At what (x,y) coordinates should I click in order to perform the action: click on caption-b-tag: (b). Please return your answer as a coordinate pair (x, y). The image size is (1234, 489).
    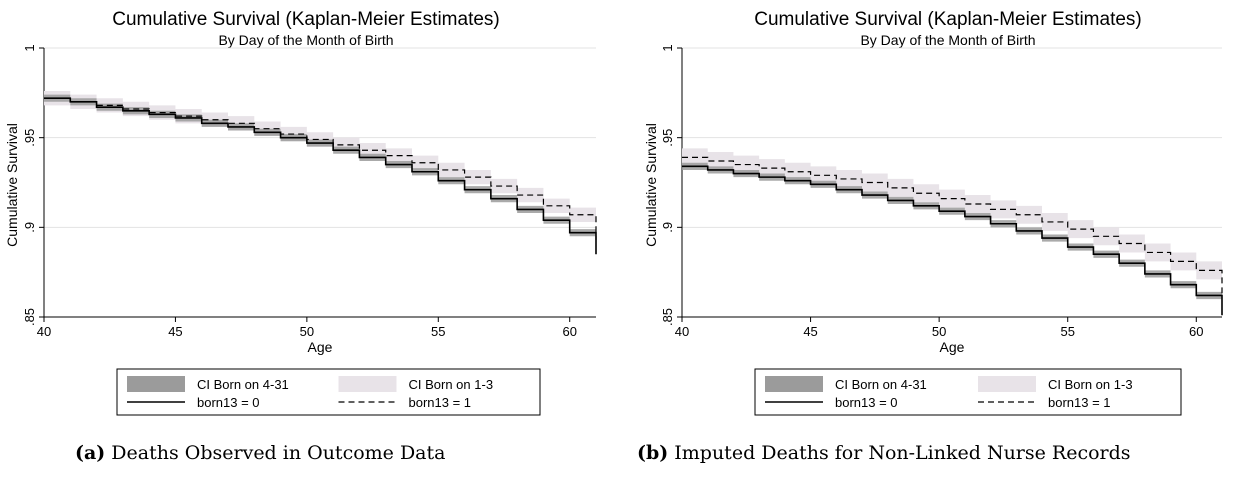
    Looking at the image, I should click on (653, 453).